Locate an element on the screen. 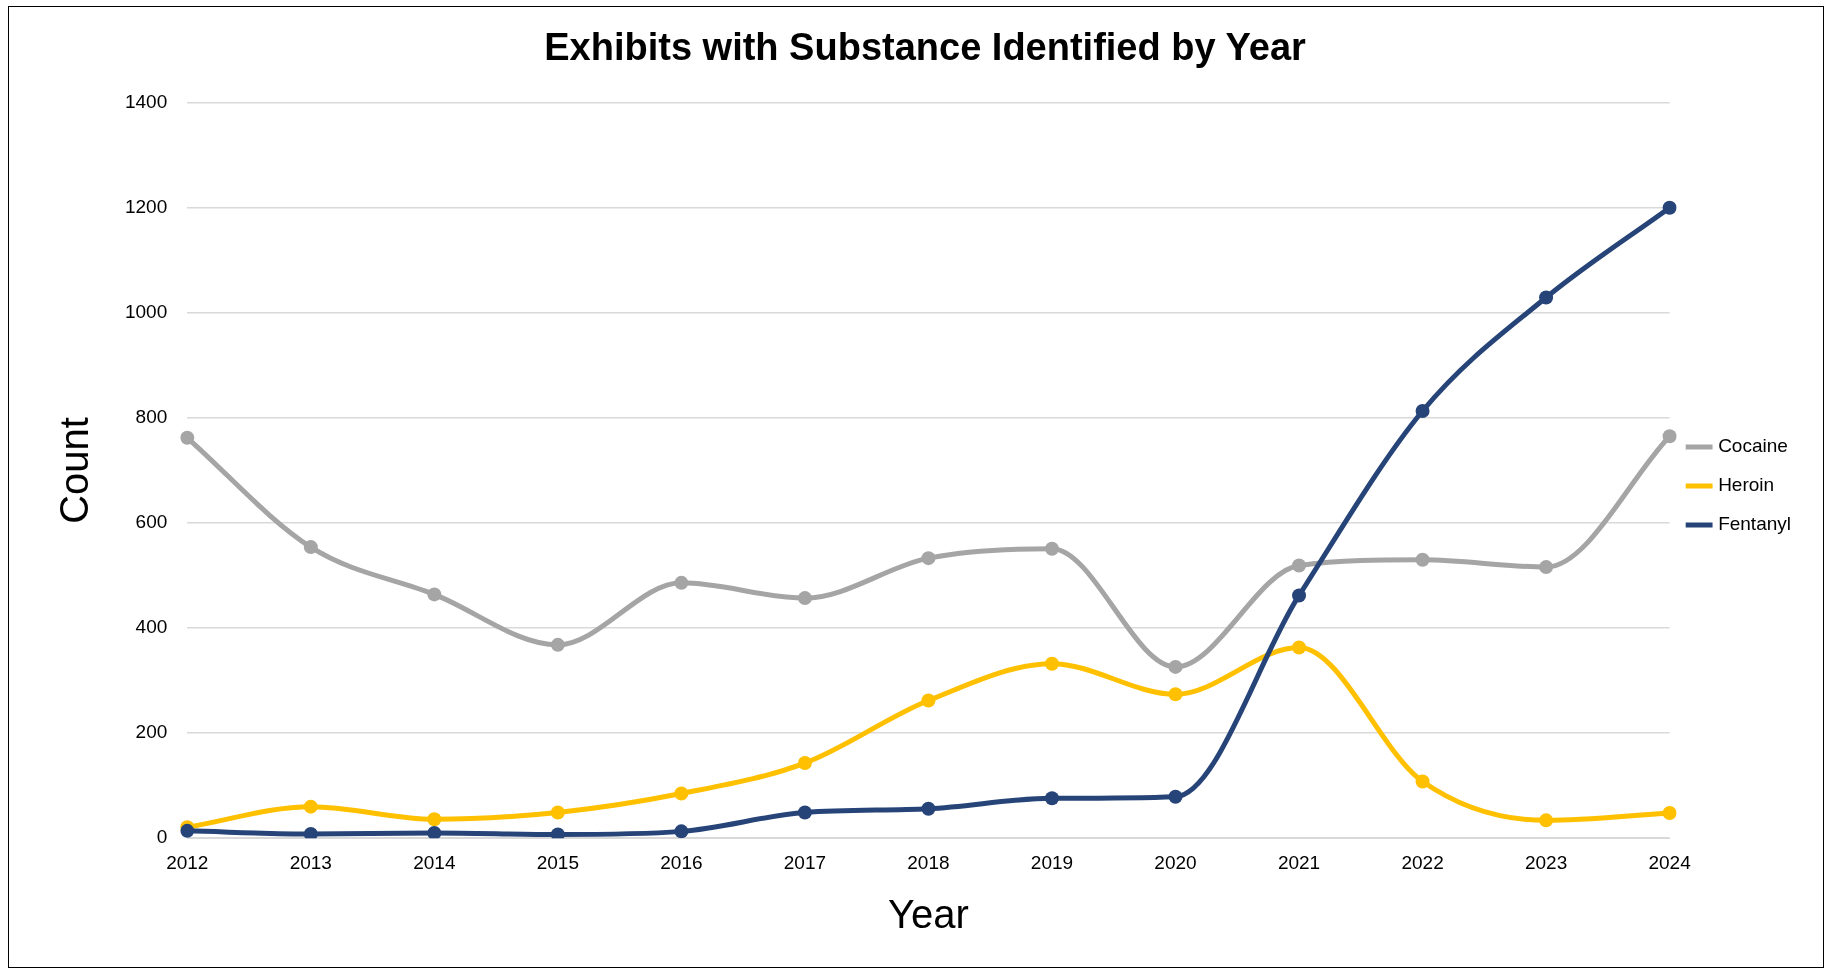 This screenshot has width=1834, height=975. x-tick-label: 2022 is located at coordinates (1422, 862).